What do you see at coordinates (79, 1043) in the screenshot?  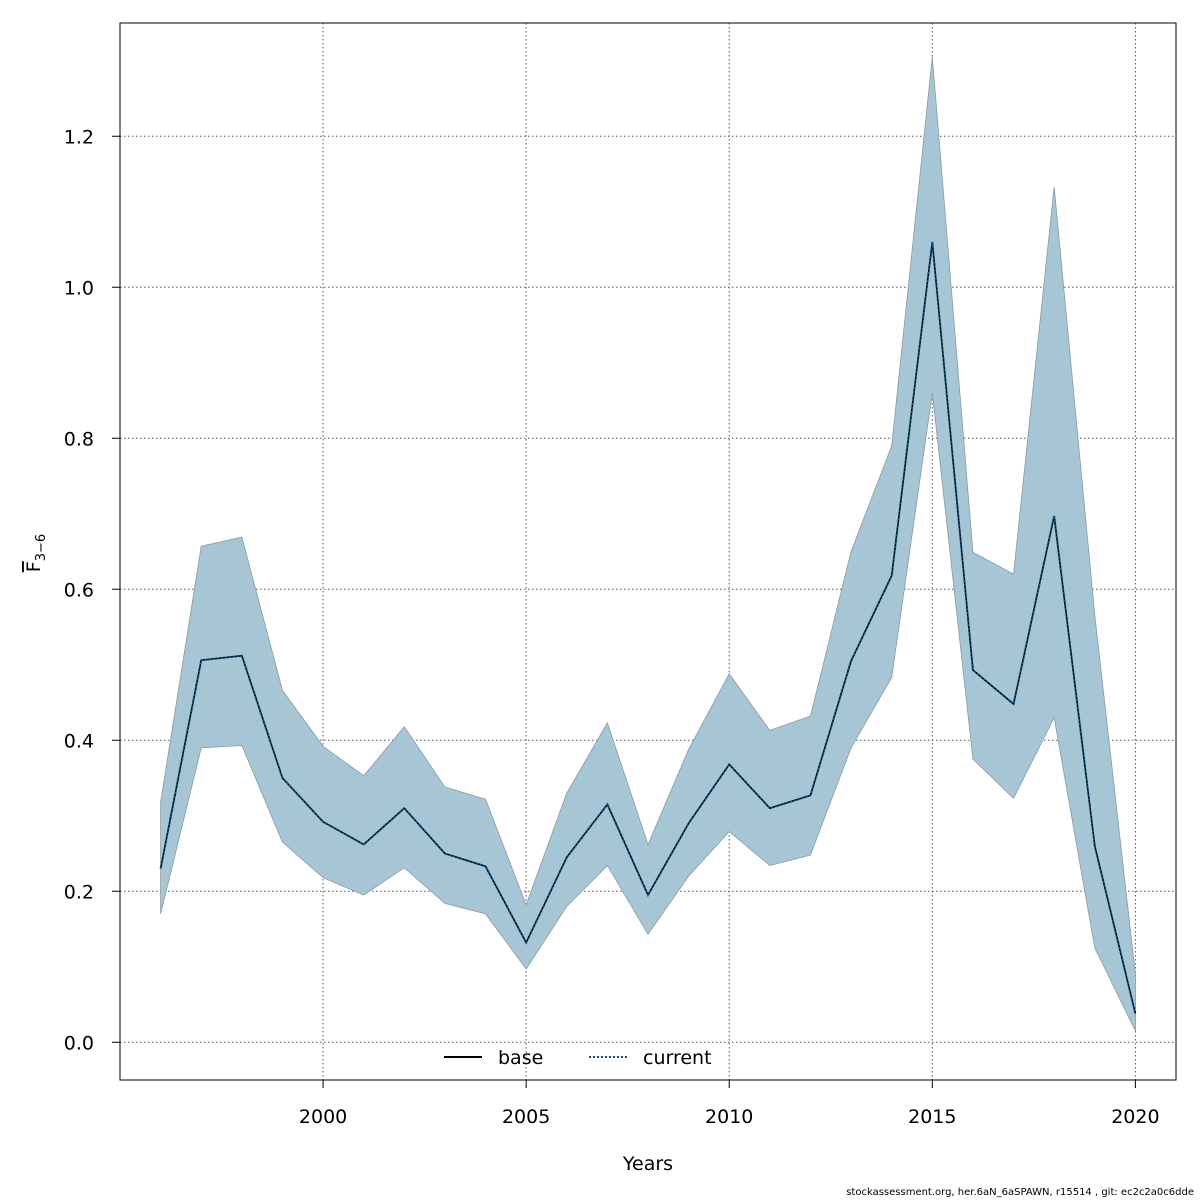 I see `y-tick-label: 0.0` at bounding box center [79, 1043].